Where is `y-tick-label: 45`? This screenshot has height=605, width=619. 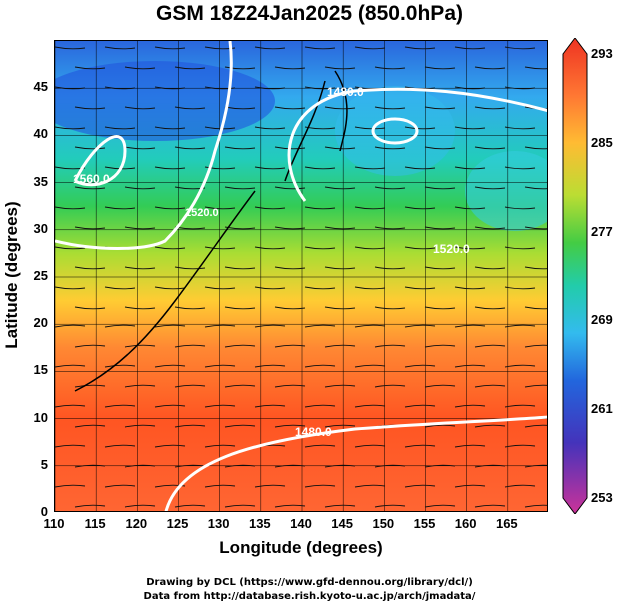 y-tick-label: 45 is located at coordinates (40, 87).